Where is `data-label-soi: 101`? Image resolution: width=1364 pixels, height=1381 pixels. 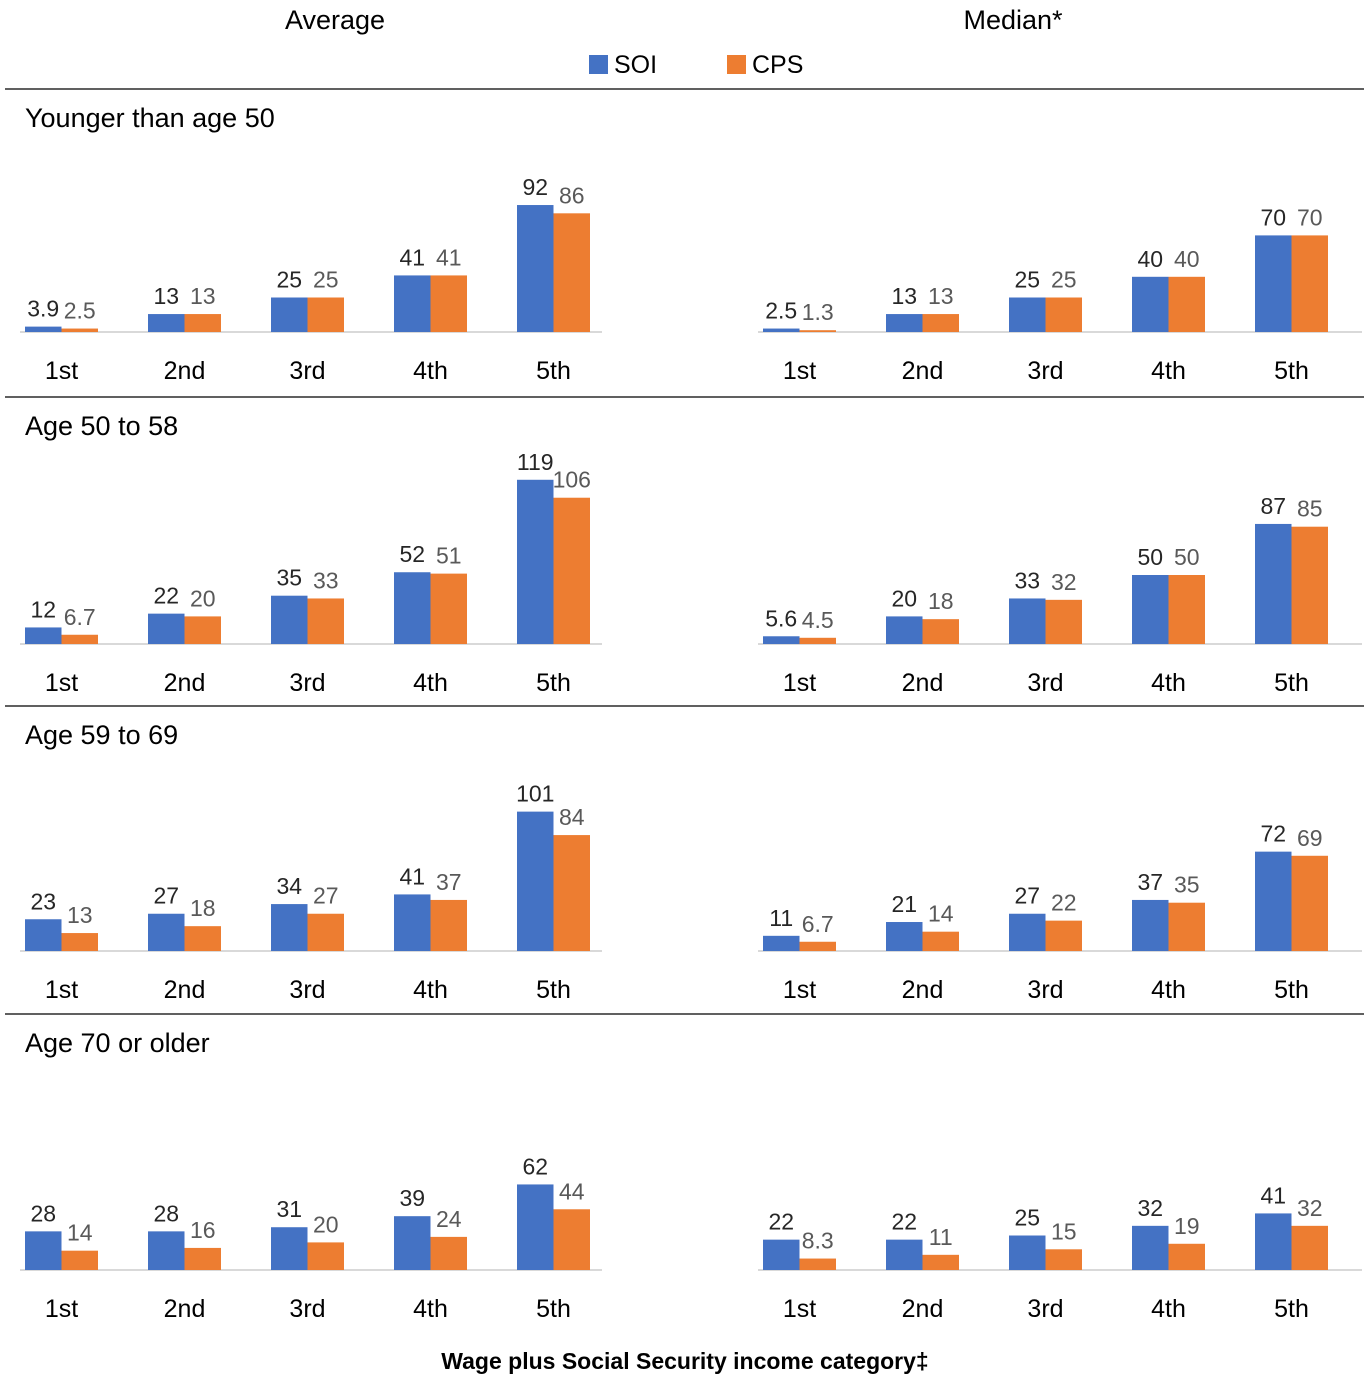 data-label-soi: 101 is located at coordinates (535, 794).